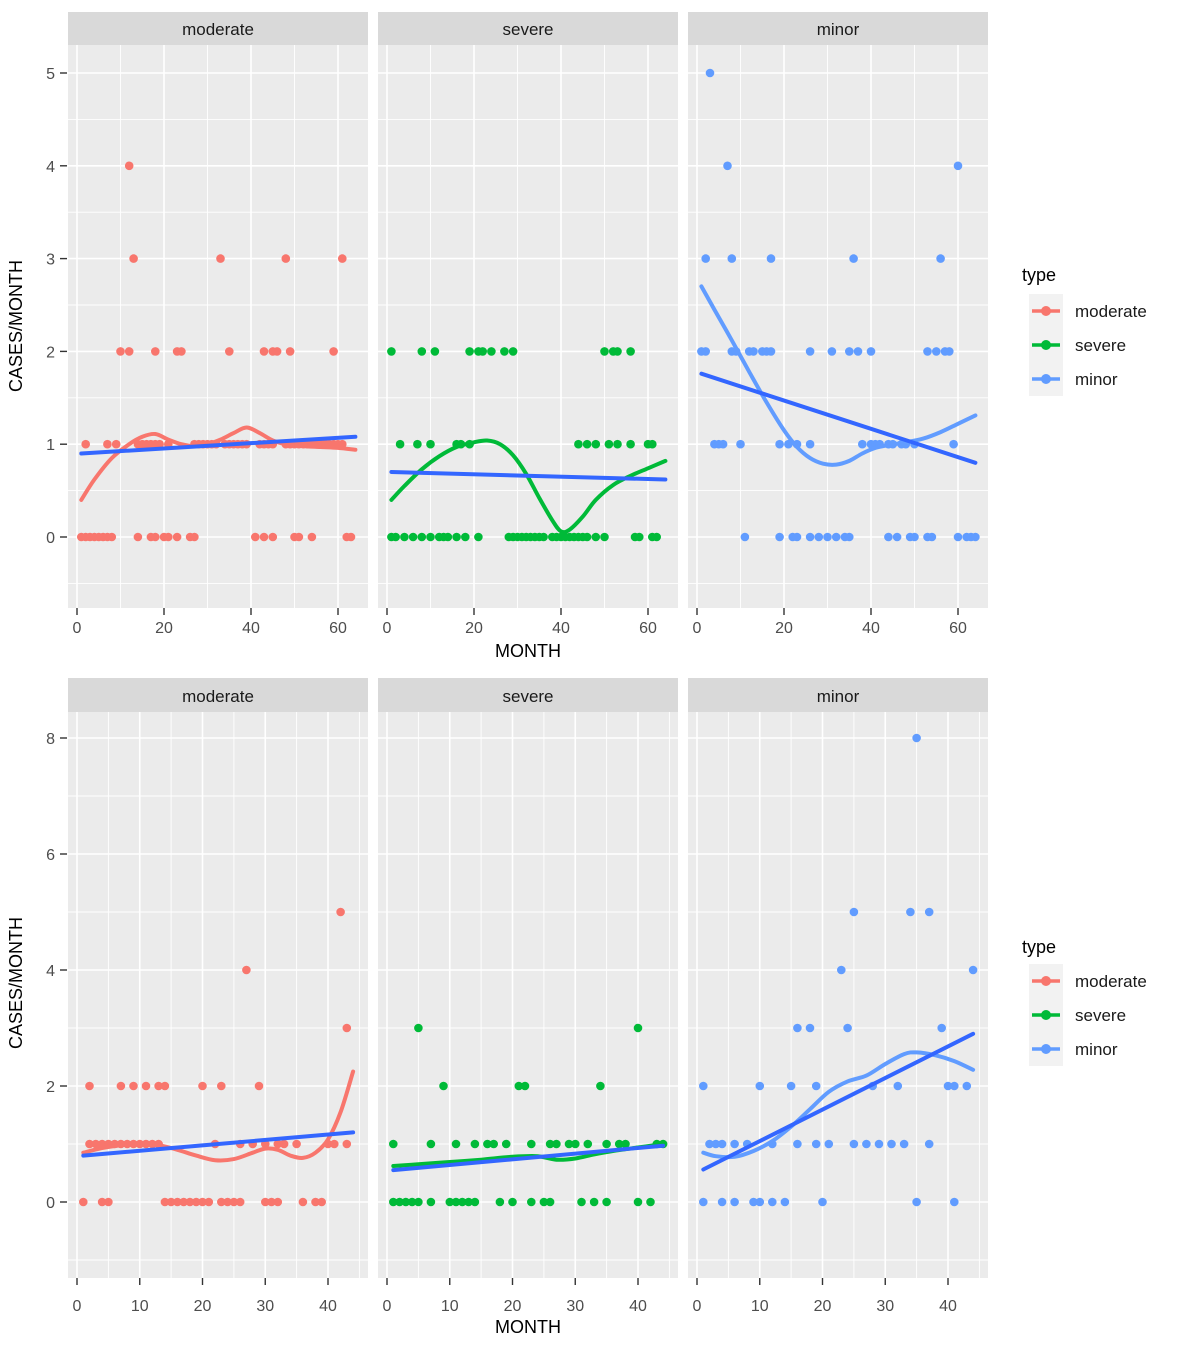 Image resolution: width=1200 pixels, height=1350 pixels. Describe the element at coordinates (218, 326) in the screenshot. I see `panel-moderate` at that location.